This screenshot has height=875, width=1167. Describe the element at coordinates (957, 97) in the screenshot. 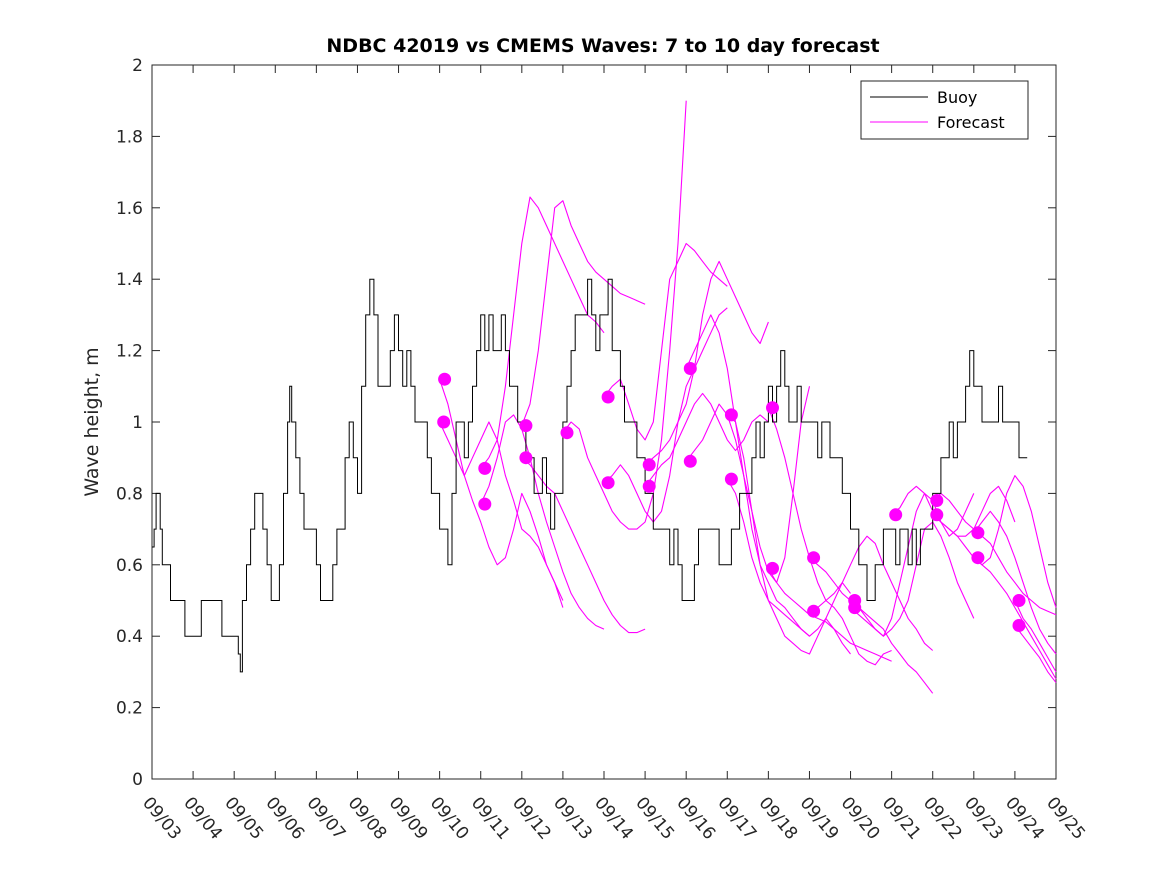

I see `legend-buoy-label: Buoy` at that location.